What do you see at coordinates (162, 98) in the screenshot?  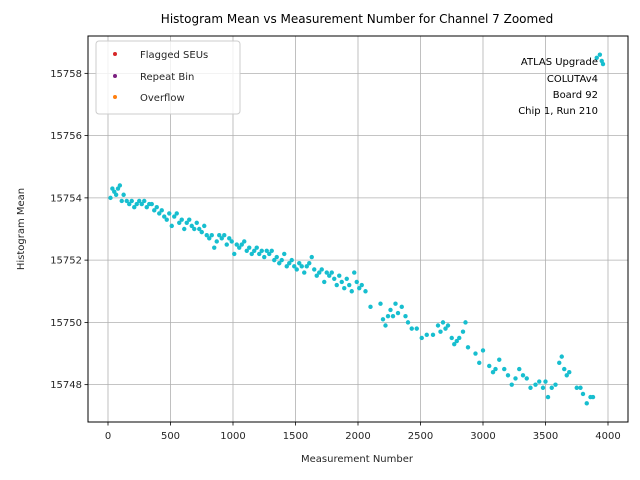 I see `legend-label-overflow: Overflow` at bounding box center [162, 98].